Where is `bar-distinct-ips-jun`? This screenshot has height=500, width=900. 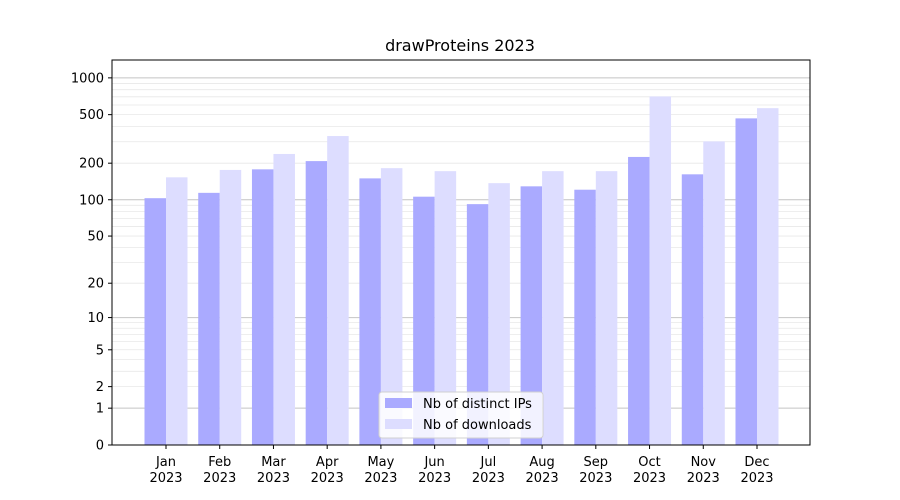 bar-distinct-ips-jun is located at coordinates (424, 320).